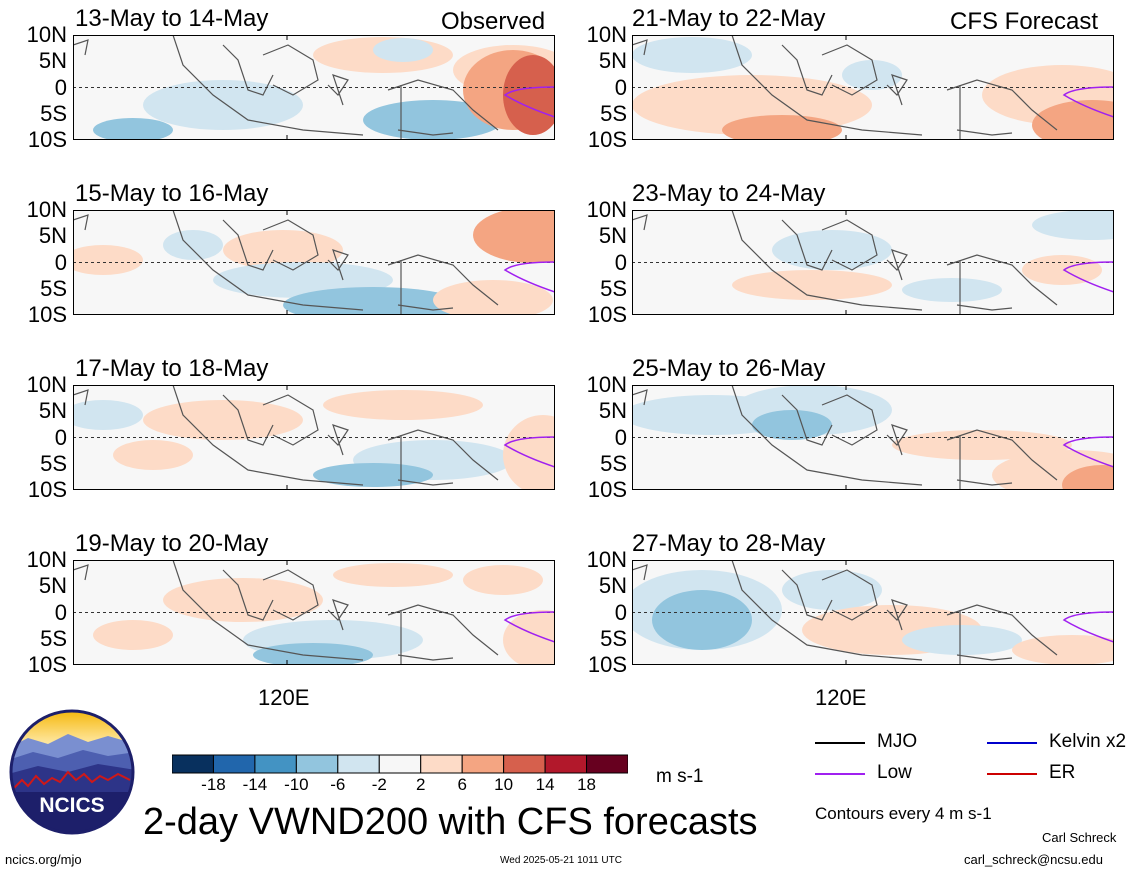 The image size is (1135, 873). Describe the element at coordinates (71, 805) in the screenshot. I see `logo-text: NCICS` at that location.